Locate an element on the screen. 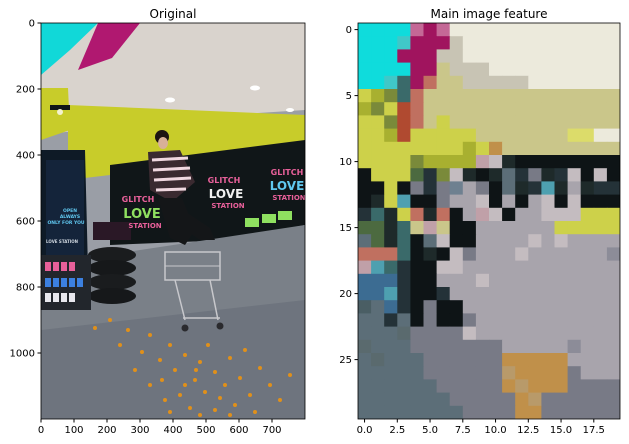 The width and height of the screenshot is (629, 444). sign-glitch-2: GLITCH is located at coordinates (224, 180).